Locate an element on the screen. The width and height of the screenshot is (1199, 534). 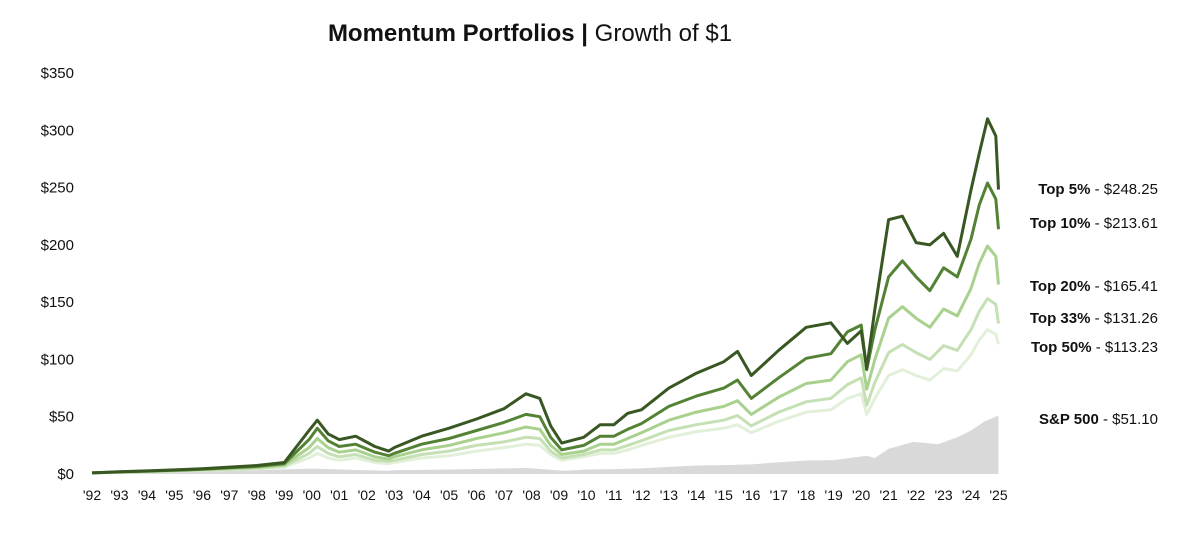
x-tick-label: '21 is located at coordinates (889, 495).